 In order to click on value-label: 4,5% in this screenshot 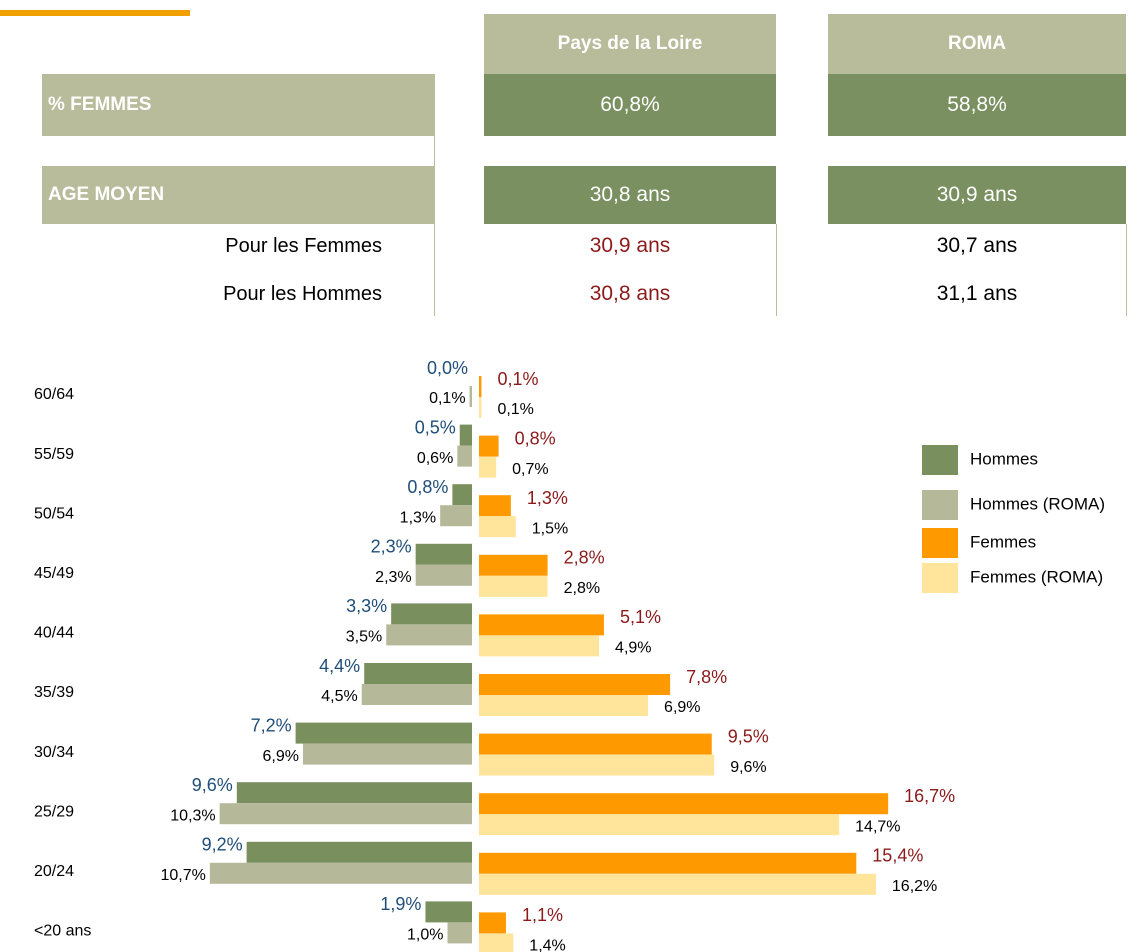, I will do `click(339, 696)`.